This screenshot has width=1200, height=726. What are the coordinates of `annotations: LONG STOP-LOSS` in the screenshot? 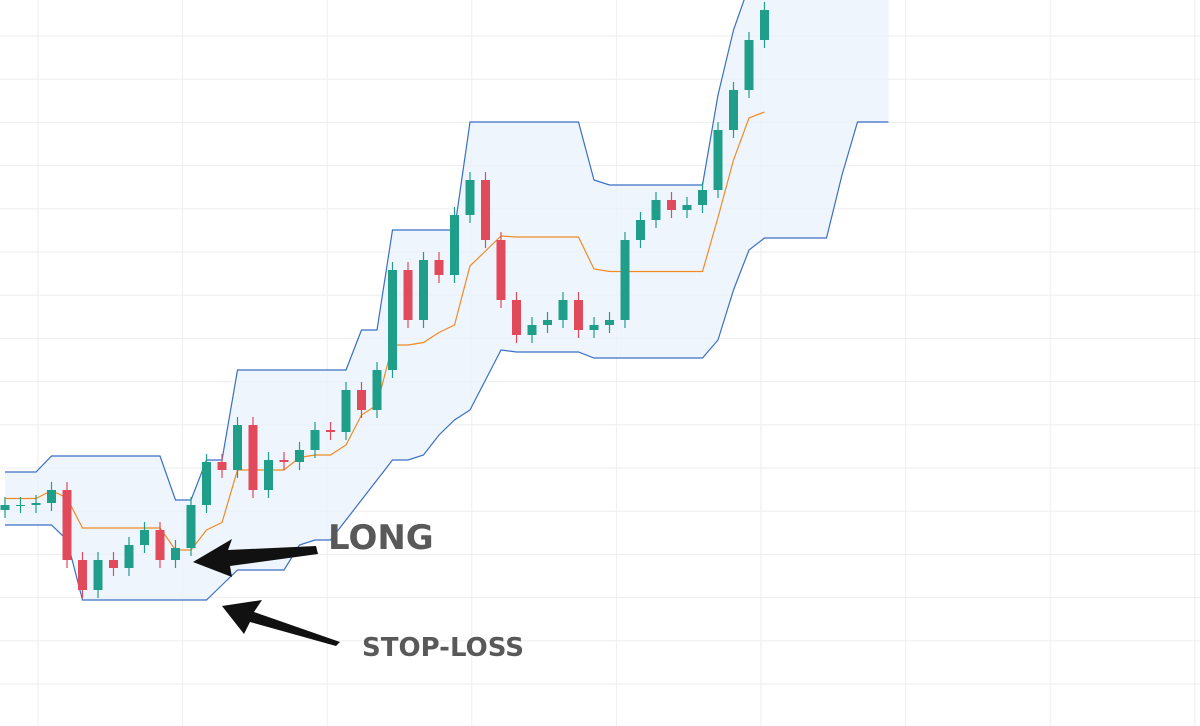 It's located at (358, 590).